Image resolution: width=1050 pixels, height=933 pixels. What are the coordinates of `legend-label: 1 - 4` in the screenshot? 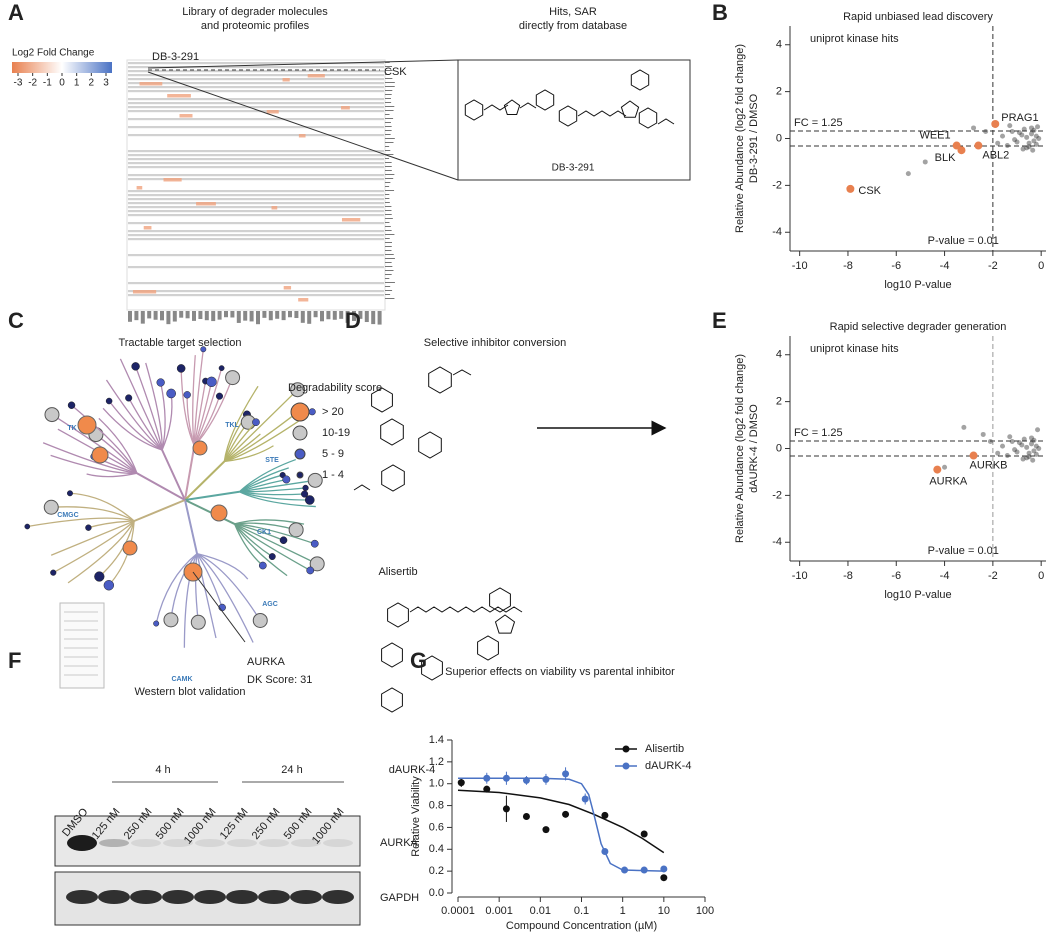 It's located at (333, 475).